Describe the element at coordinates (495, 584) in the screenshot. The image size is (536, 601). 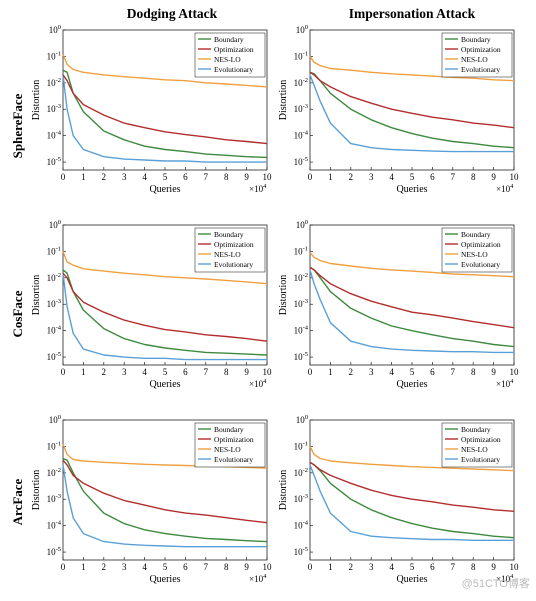
I see `watermark: @51CTO博客` at that location.